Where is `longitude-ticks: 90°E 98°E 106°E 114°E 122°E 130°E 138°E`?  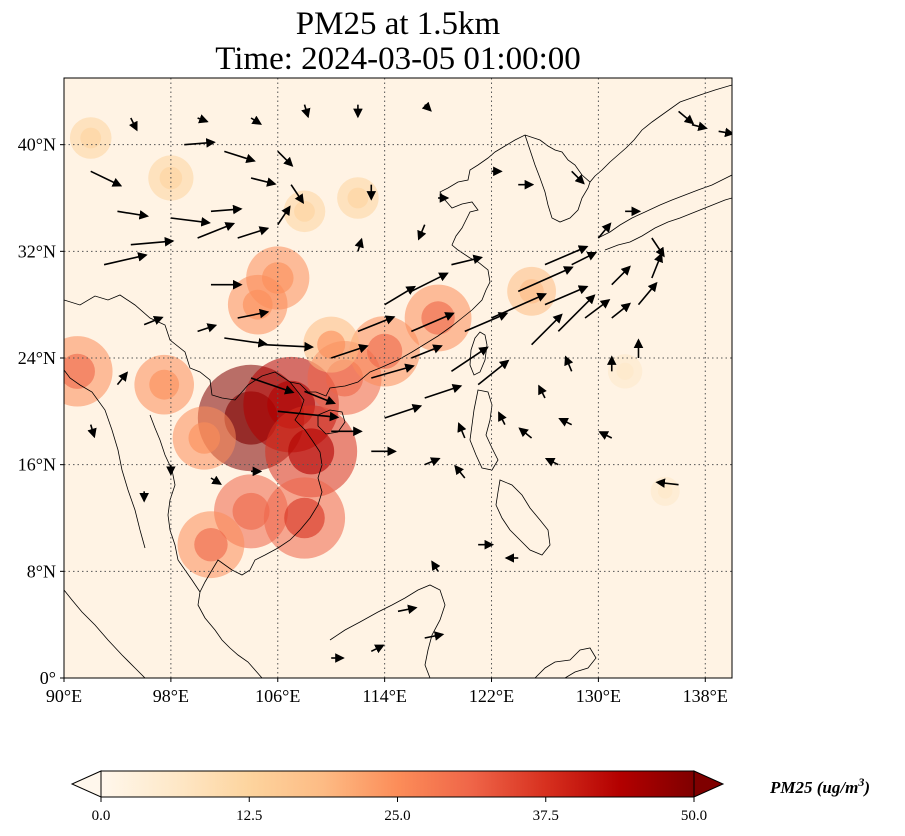 longitude-ticks: 90°E 98°E 106°E 114°E 122°E 130°E 138°E is located at coordinates (387, 692).